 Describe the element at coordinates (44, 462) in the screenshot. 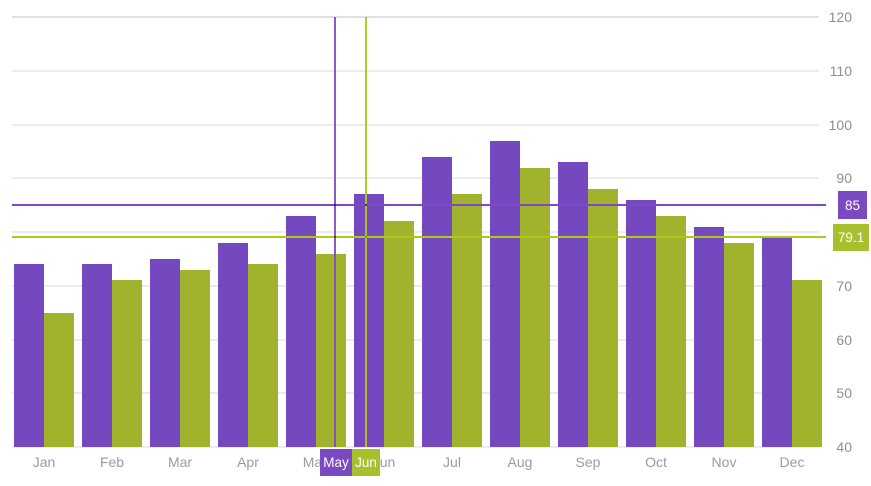

I see `category-label-jan: Jan` at that location.